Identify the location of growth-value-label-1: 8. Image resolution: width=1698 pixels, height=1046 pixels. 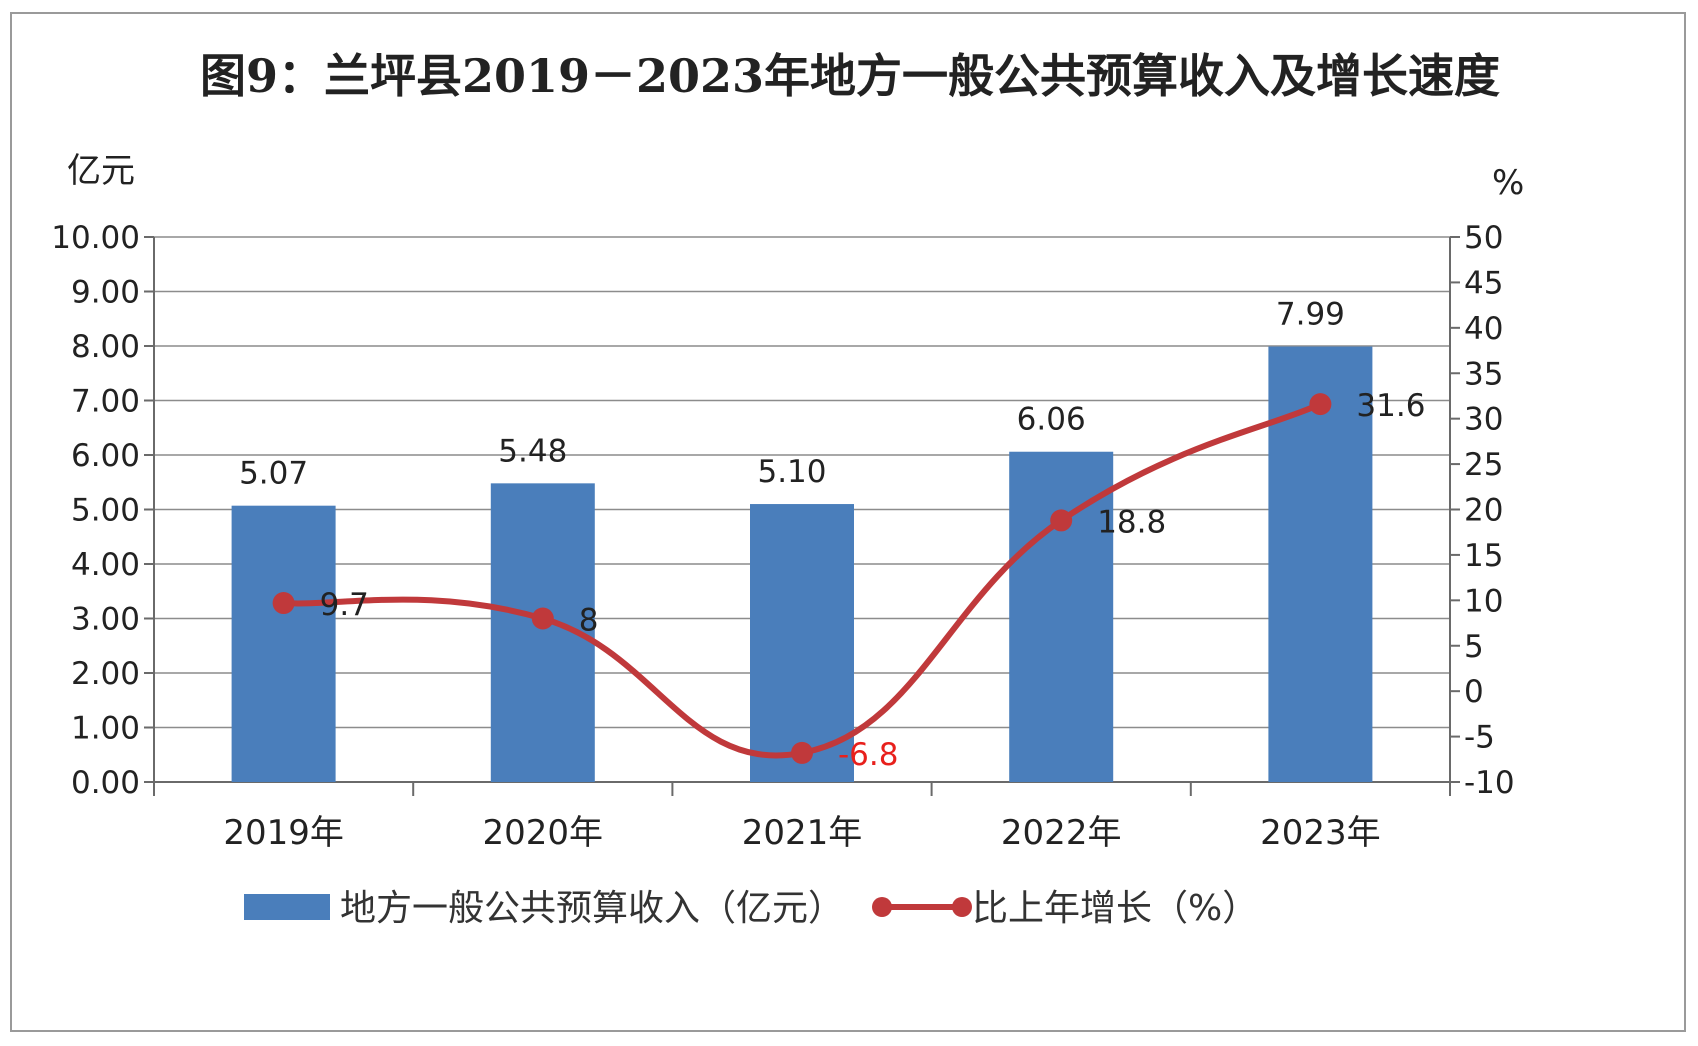
(589, 621).